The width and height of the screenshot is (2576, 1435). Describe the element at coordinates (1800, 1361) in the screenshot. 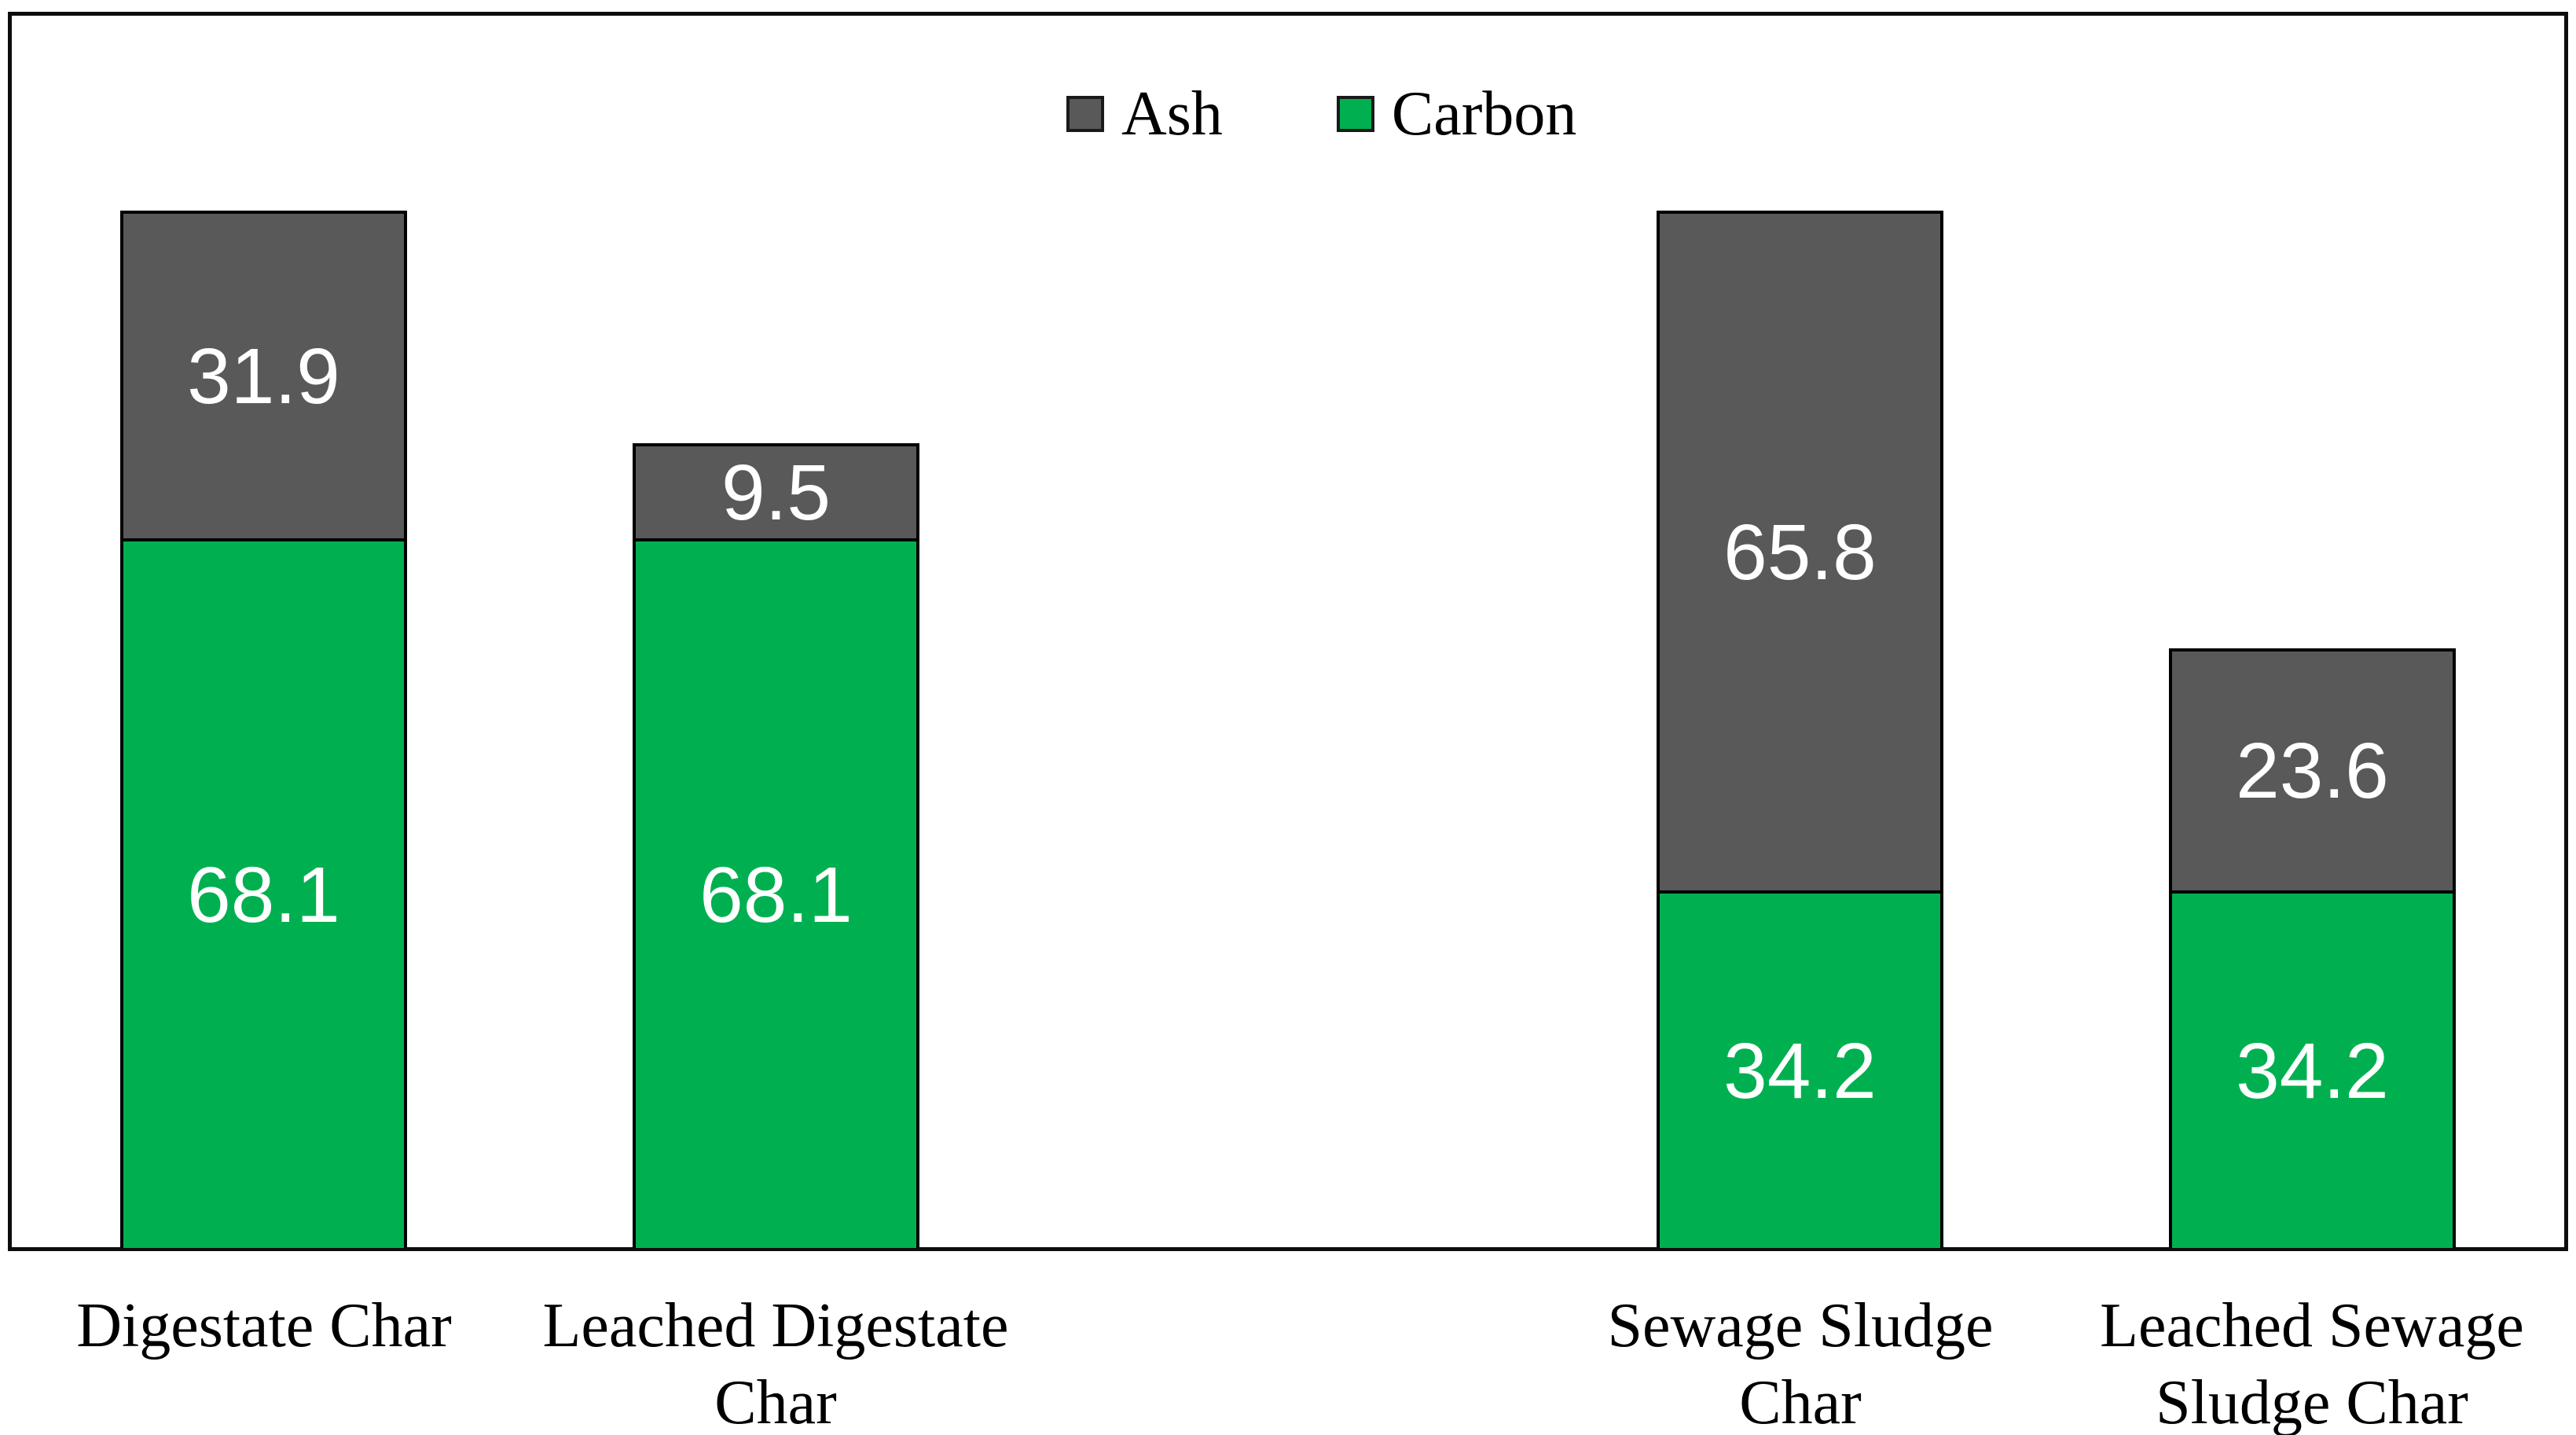

I see `category-label-2: Sewage Sludge Char` at that location.